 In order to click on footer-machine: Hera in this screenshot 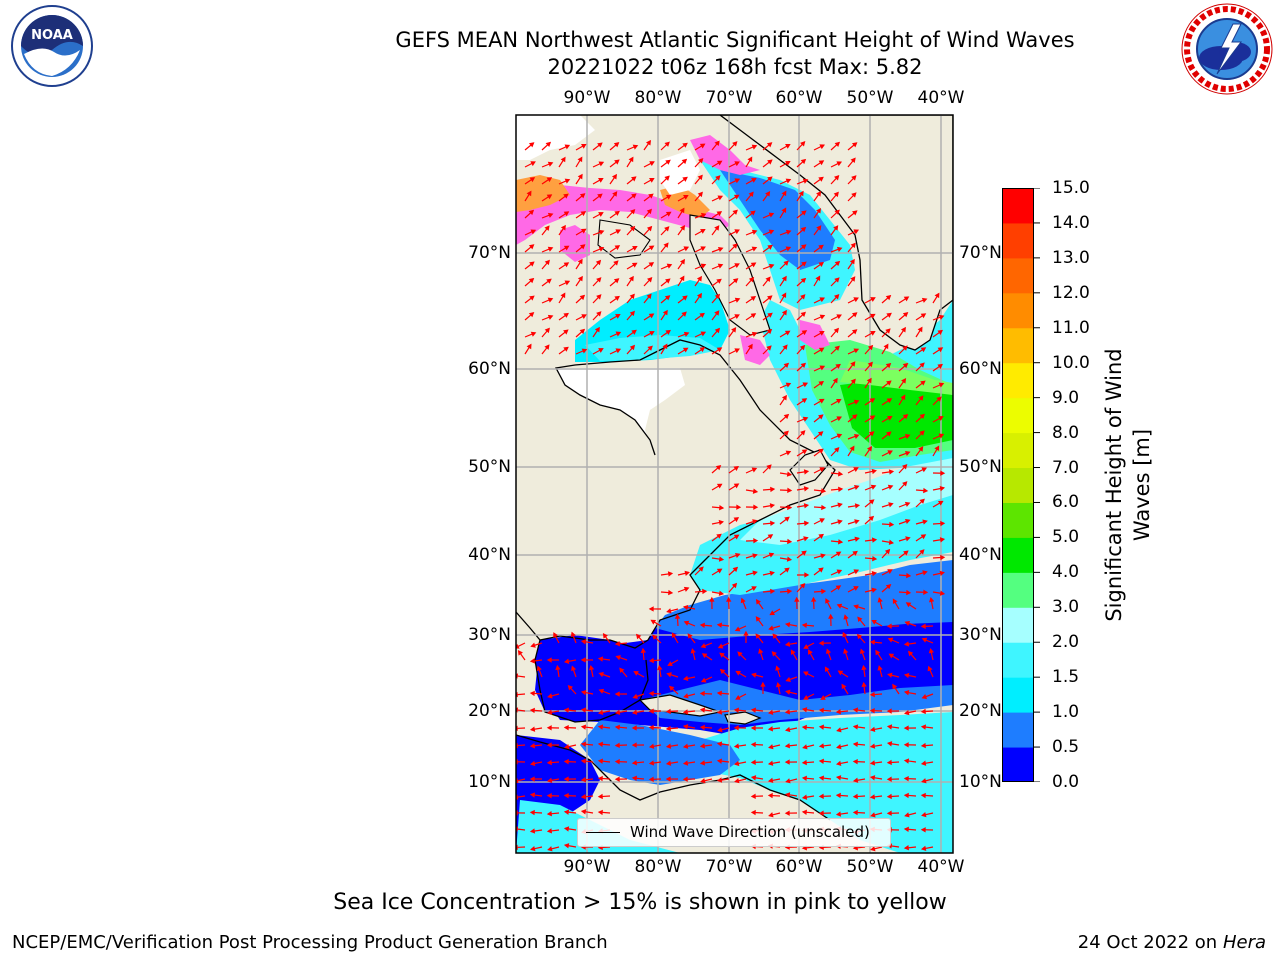, I will do `click(1244, 942)`.